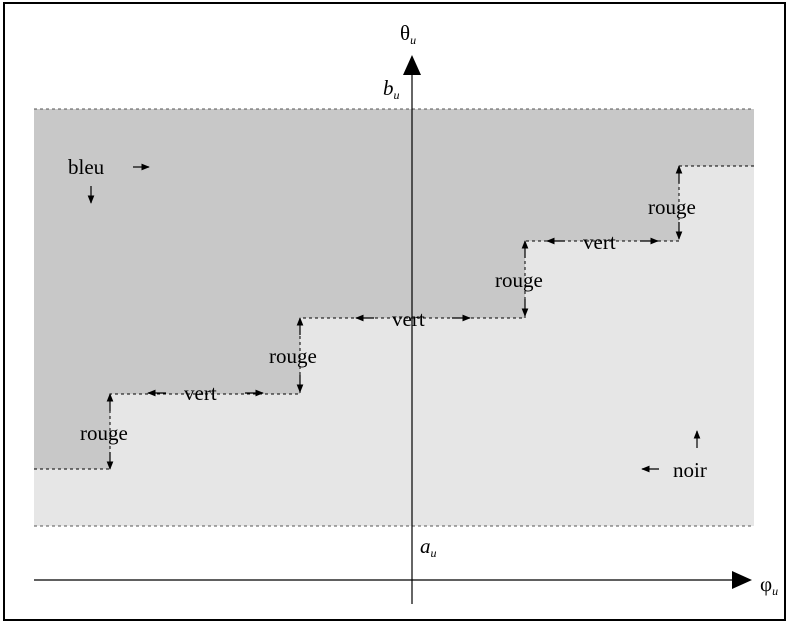 The width and height of the screenshot is (790, 629). I want to click on rouge-3-label: rouge, so click(519, 280).